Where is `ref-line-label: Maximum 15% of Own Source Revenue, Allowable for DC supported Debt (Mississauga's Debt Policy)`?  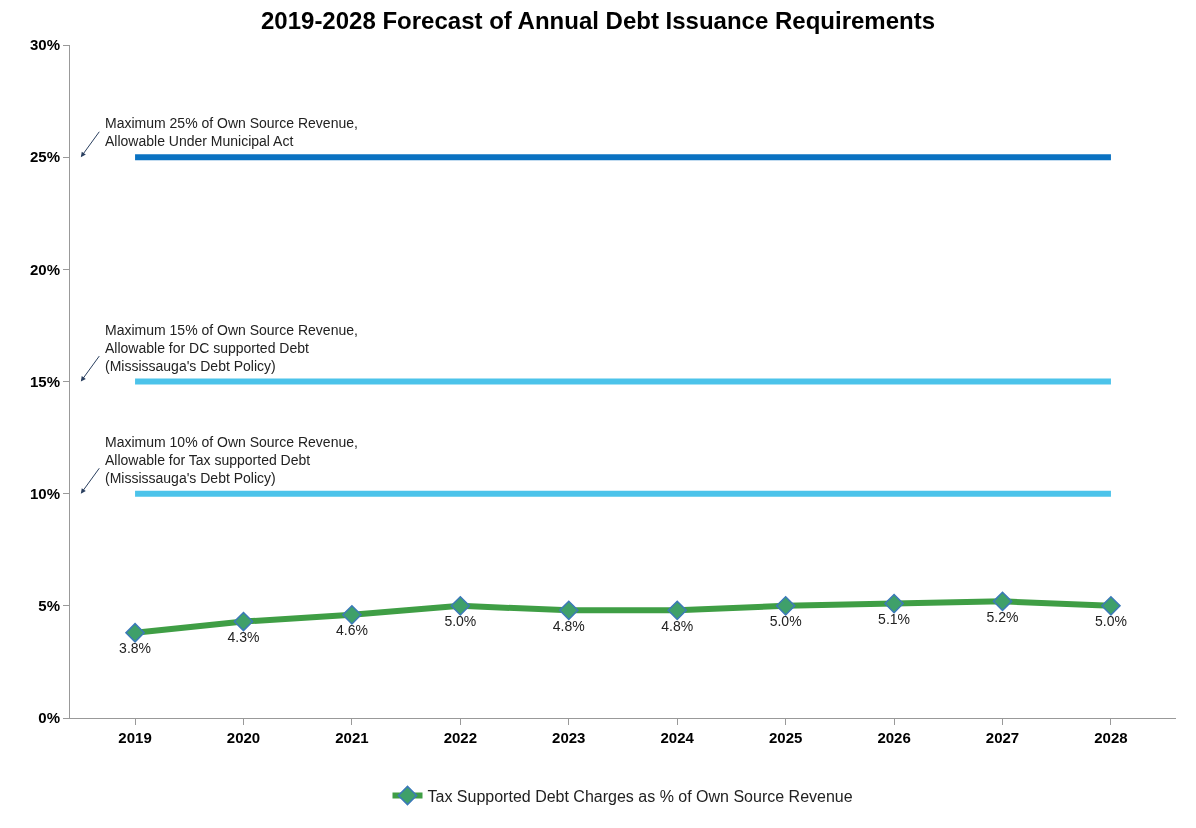
ref-line-label: Maximum 15% of Own Source Revenue, Allowable for DC supported Debt (Mississauga's Debt Policy) is located at coordinates (231, 348).